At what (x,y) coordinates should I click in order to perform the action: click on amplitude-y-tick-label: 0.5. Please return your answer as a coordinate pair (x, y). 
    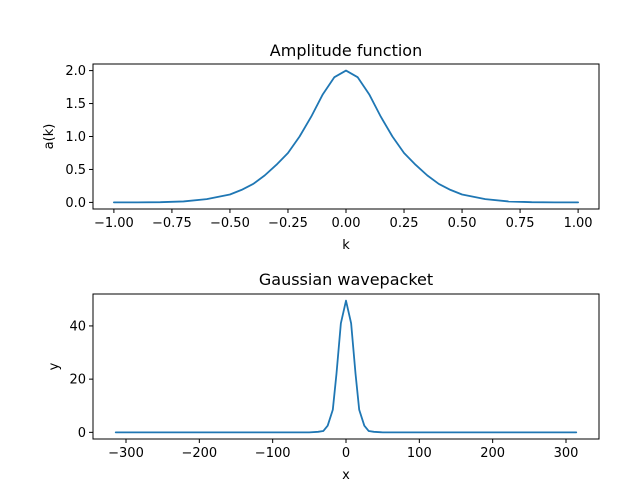
    Looking at the image, I should click on (75, 170).